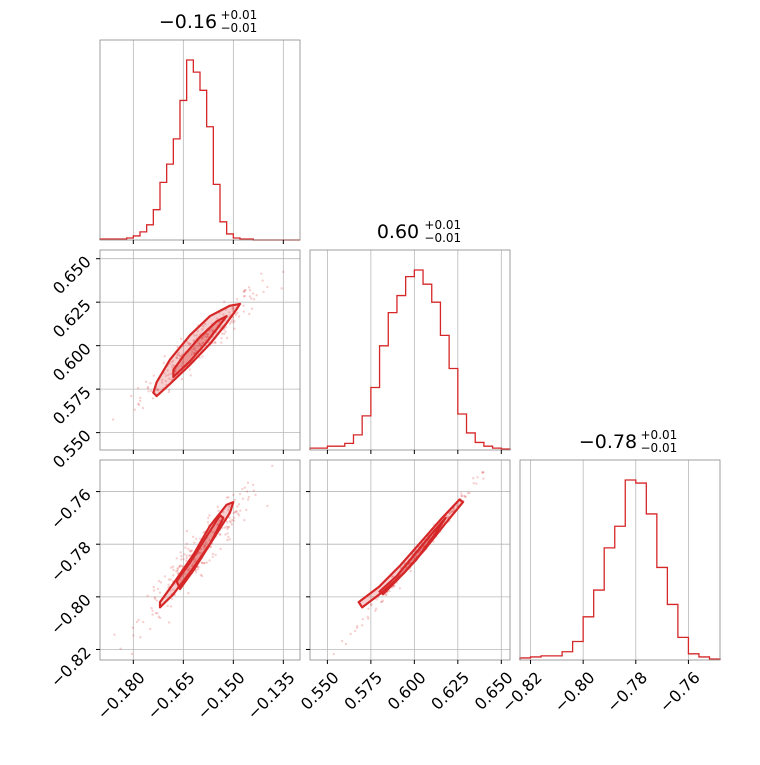  Describe the element at coordinates (71, 614) in the screenshot. I see `tick-label-y: −0.80` at that location.